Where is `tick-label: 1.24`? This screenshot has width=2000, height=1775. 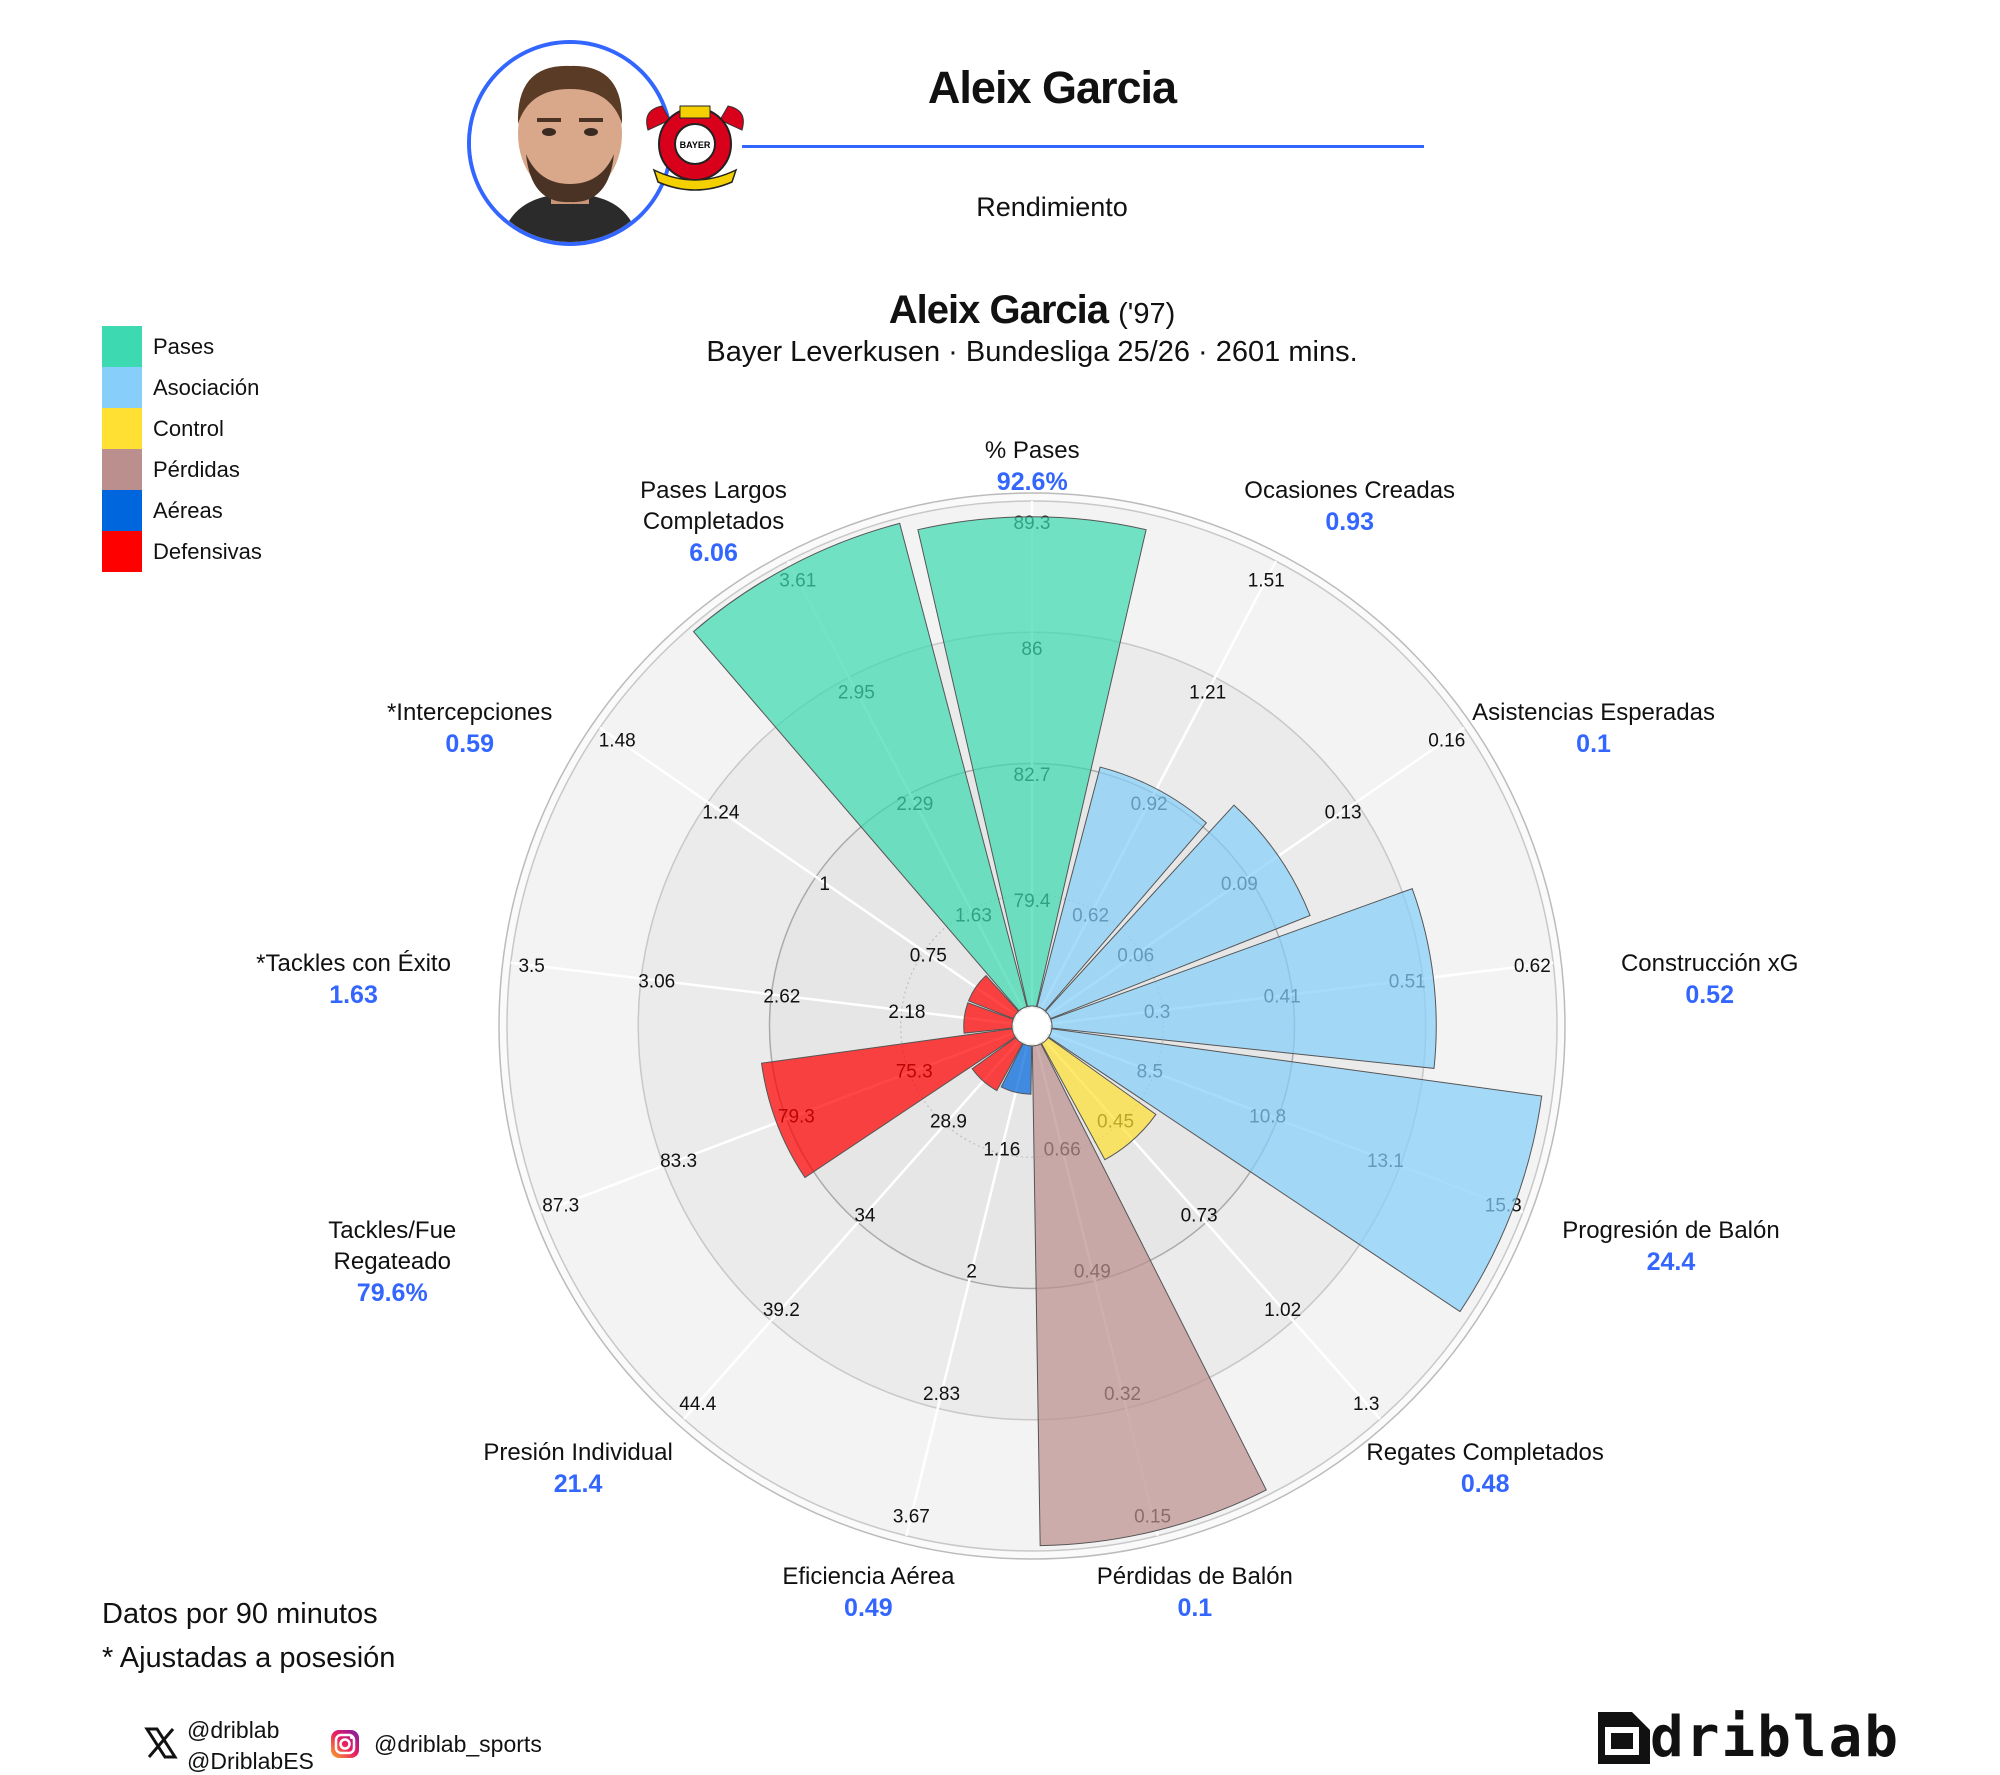
tick-label: 1.24 is located at coordinates (720, 812).